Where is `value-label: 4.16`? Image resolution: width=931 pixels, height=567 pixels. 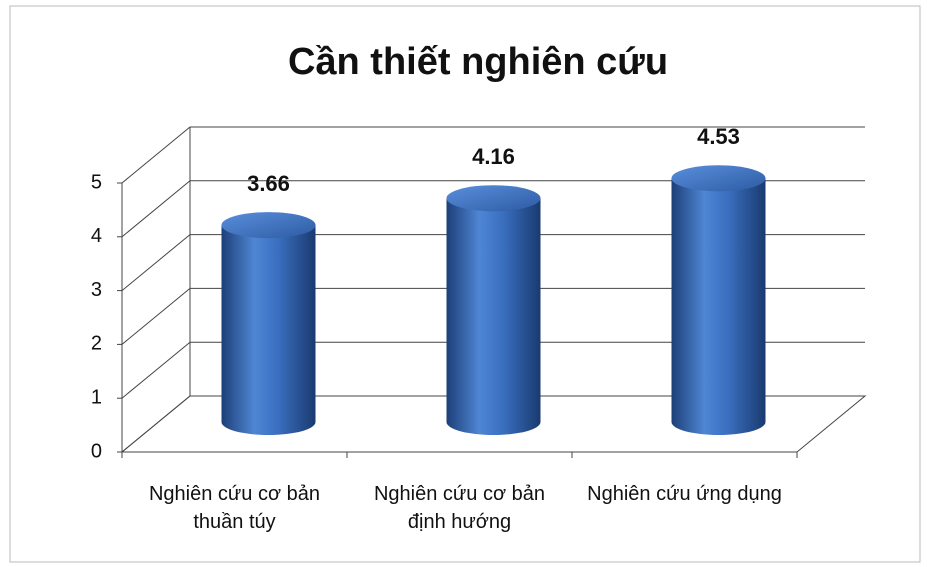
value-label: 4.16 is located at coordinates (493, 156).